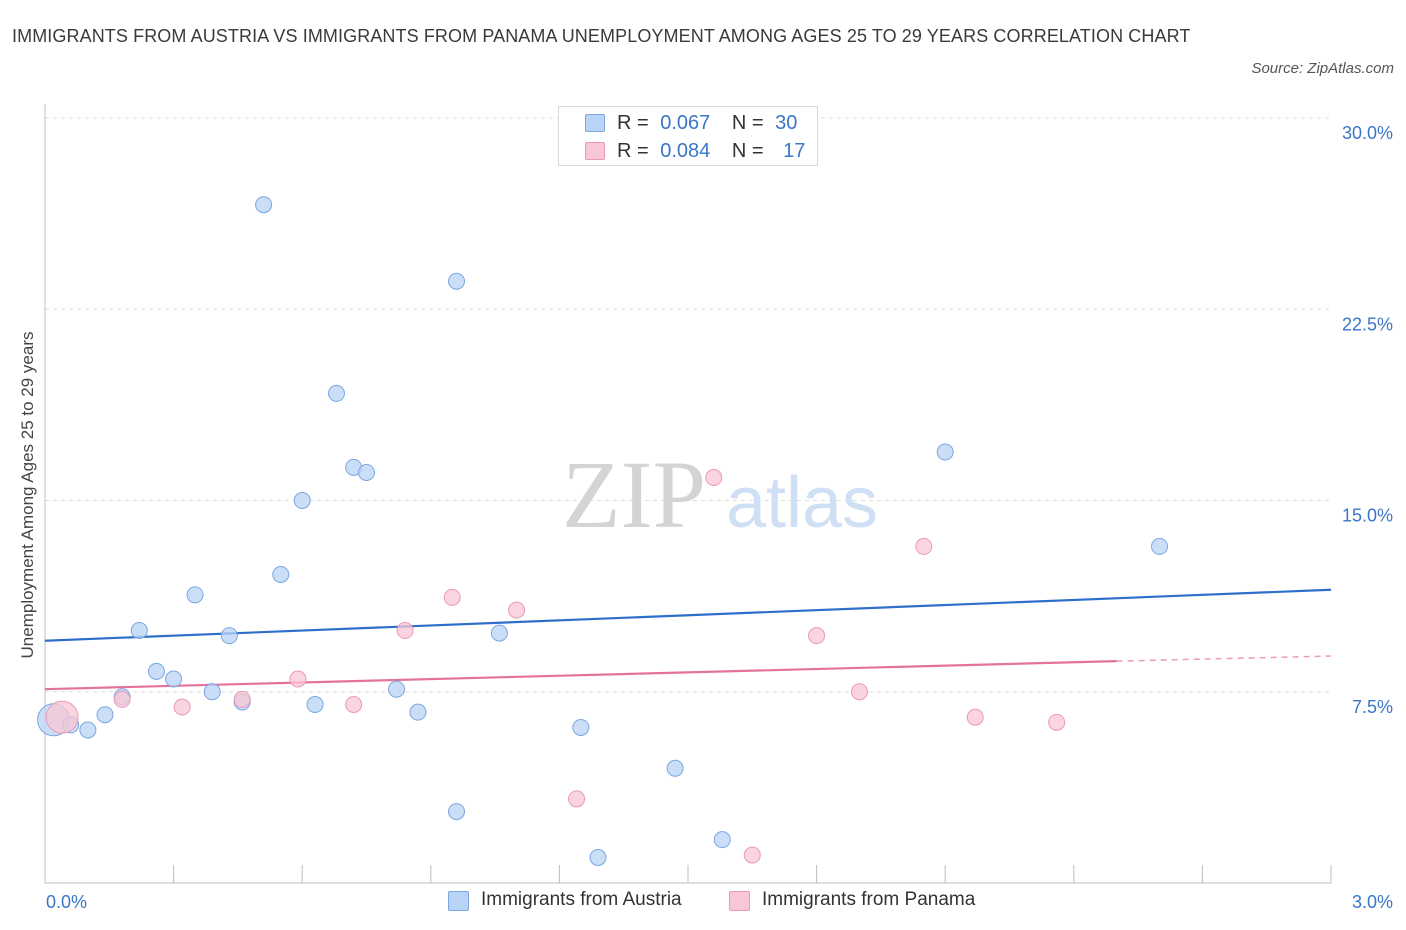 The image size is (1406, 930). I want to click on panama-n-value: 17, so click(794, 151).